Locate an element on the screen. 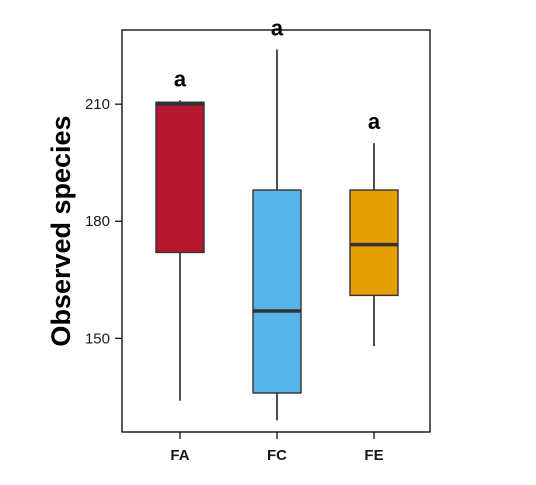 This screenshot has height=485, width=536. y-axis: 150 180 210 is located at coordinates (103, 221).